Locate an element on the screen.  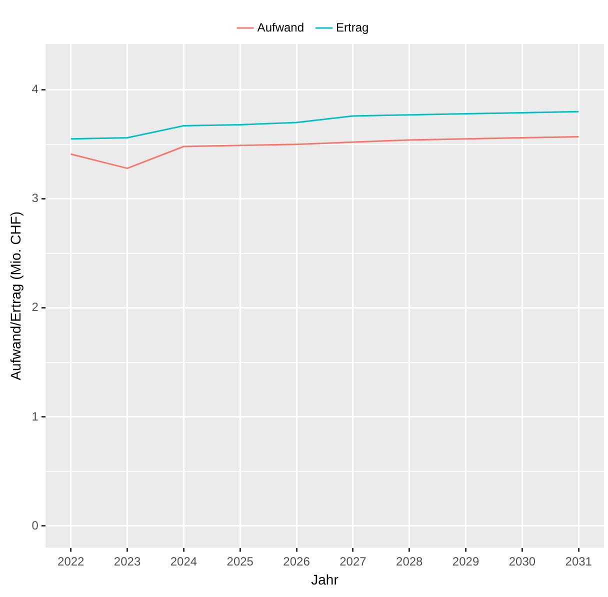
x-tick-label: 2023 is located at coordinates (127, 561).